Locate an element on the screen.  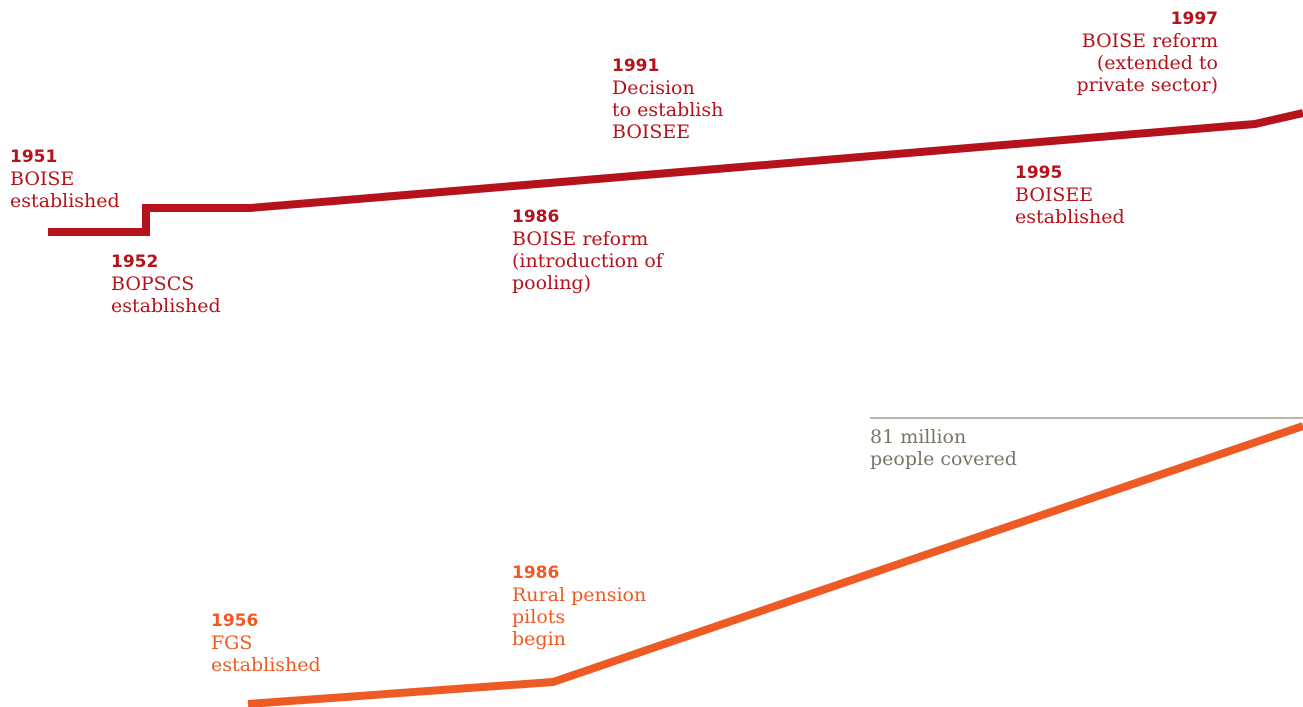
event-label-line: (extended to is located at coordinates (1157, 63).